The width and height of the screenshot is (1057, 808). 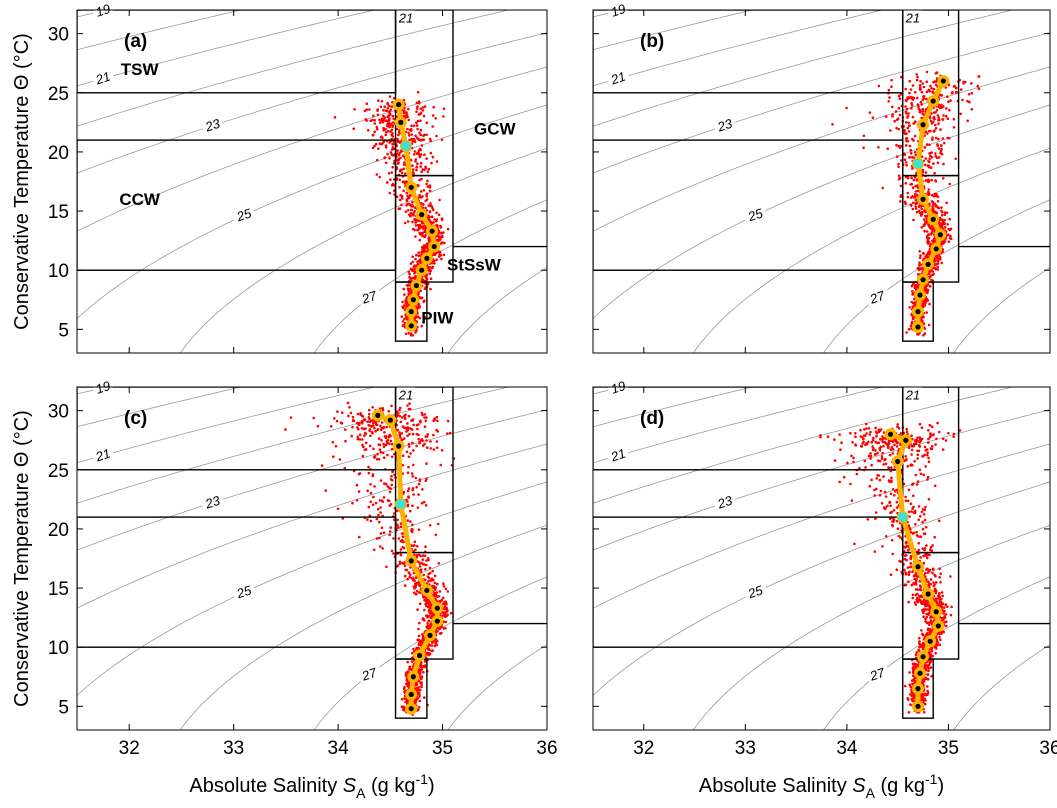 What do you see at coordinates (339, 748) in the screenshot?
I see `x-tick-label: 34` at bounding box center [339, 748].